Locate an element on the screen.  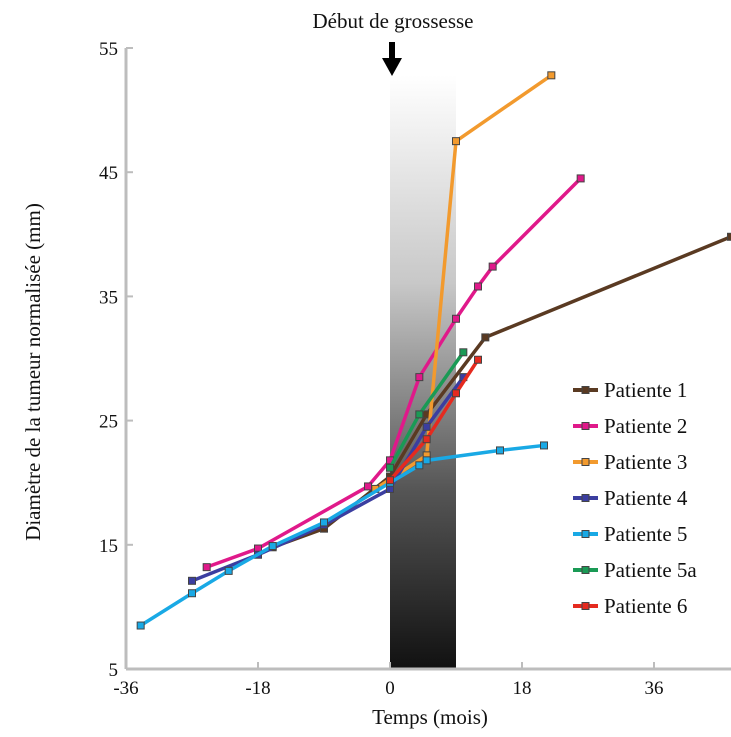
legend-item: Patiente 5 is located at coordinates (630, 534).